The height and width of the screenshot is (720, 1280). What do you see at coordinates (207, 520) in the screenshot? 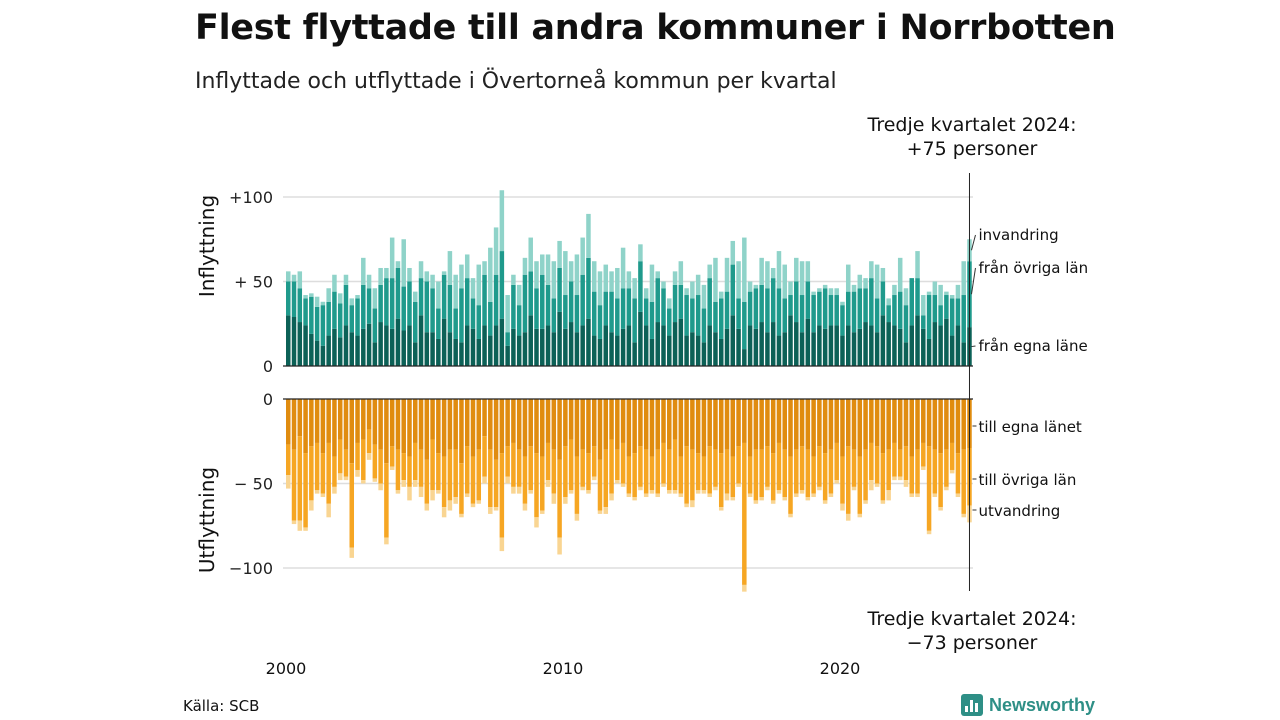
I see `y-axis-label-outflow: Utflyttning` at bounding box center [207, 520].